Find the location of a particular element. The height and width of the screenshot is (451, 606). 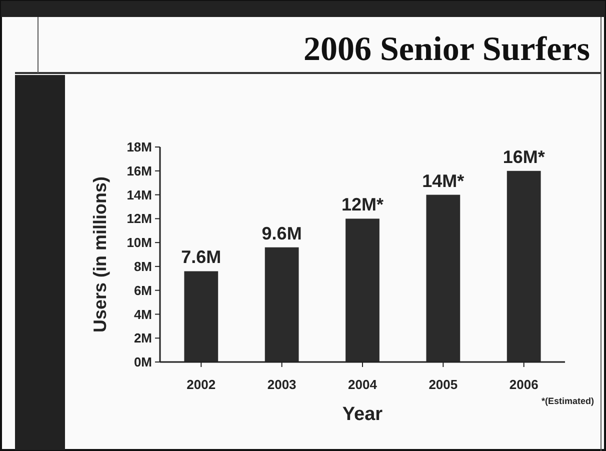

x-tick-label: 2006 is located at coordinates (523, 384).